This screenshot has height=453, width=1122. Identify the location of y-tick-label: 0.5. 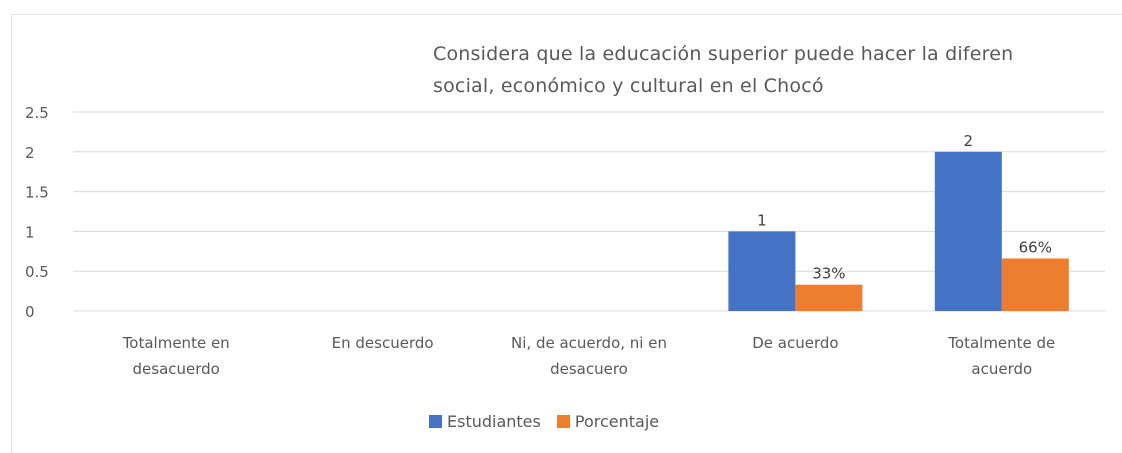
(37, 272).